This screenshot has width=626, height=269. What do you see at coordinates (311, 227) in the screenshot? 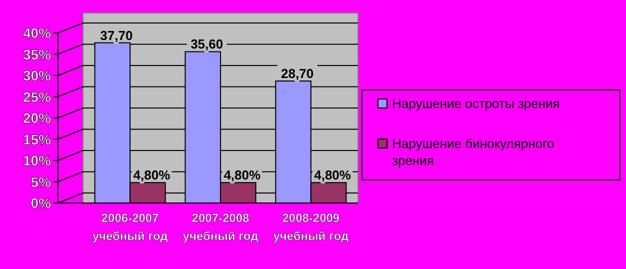
I see `x-tick-label: 2008-2009 учебный год` at bounding box center [311, 227].